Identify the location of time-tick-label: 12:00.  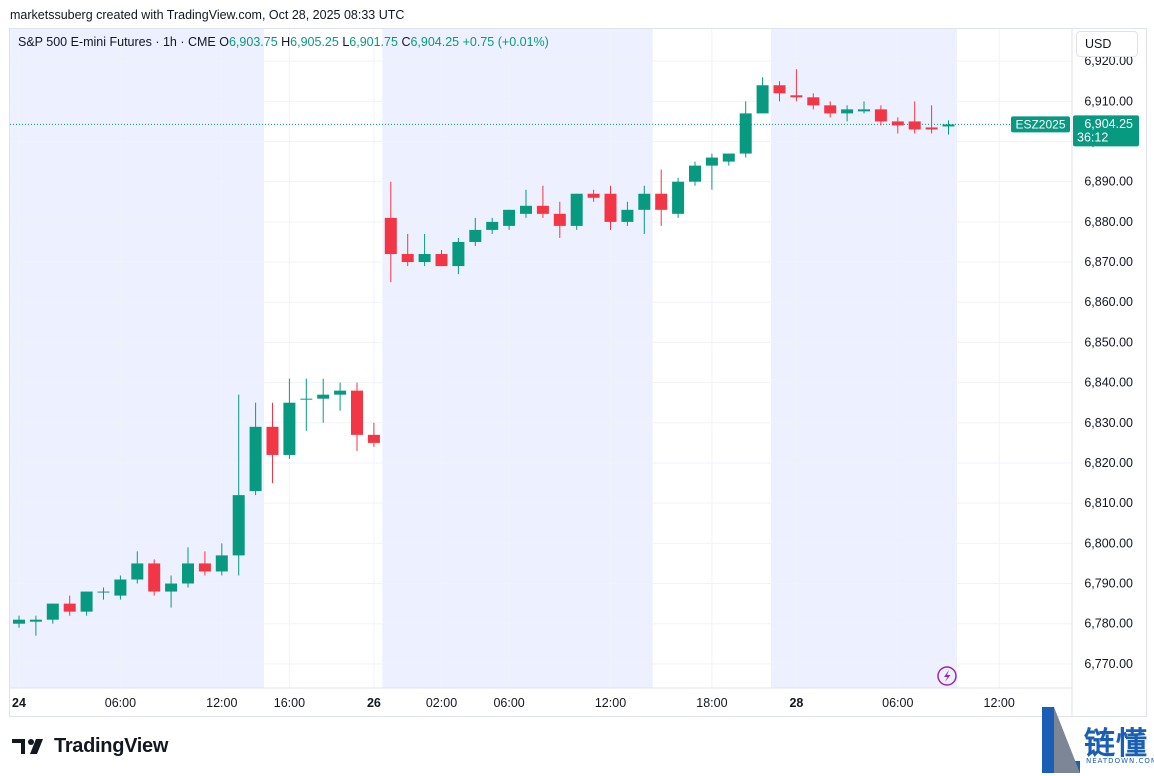
(999, 703).